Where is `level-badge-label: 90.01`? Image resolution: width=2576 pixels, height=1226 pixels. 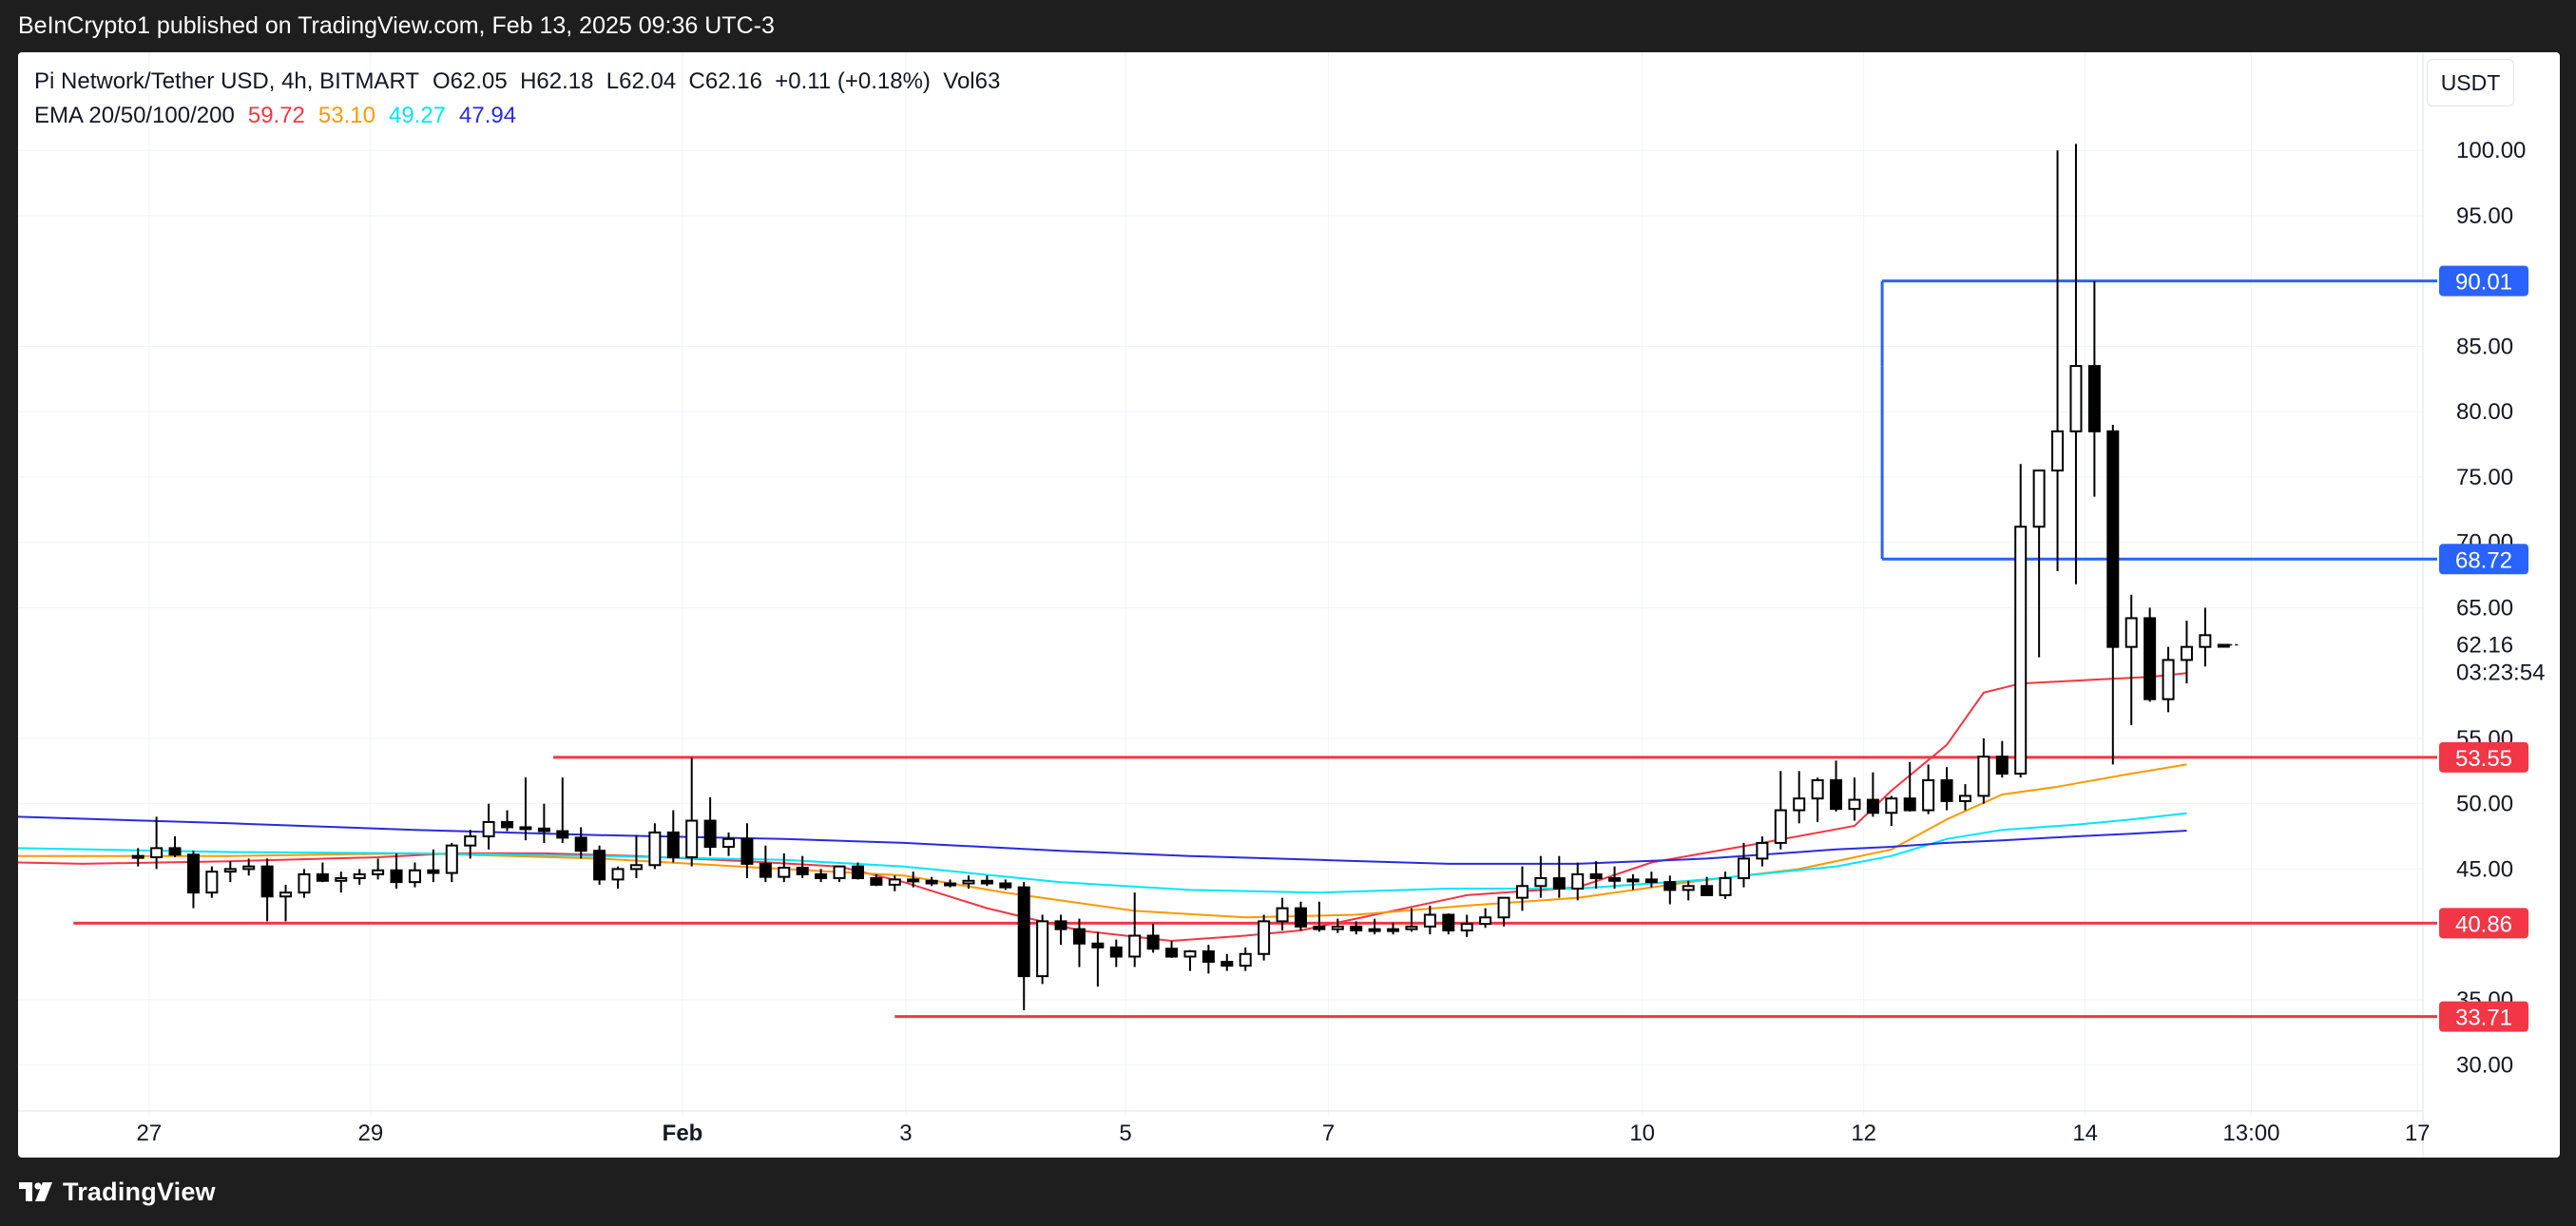 level-badge-label: 90.01 is located at coordinates (2484, 283).